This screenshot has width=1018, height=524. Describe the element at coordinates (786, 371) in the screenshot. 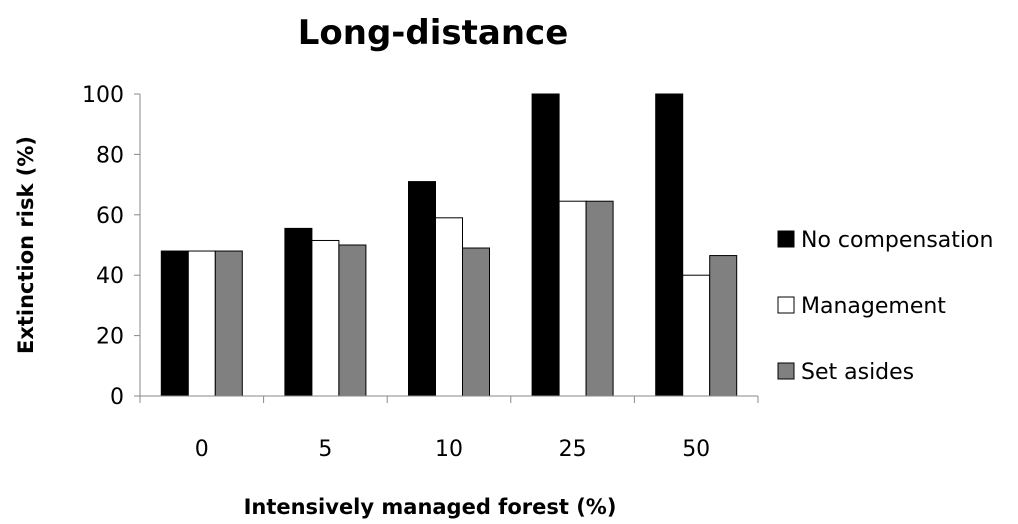

I see `legend-swatch-set-asides` at that location.